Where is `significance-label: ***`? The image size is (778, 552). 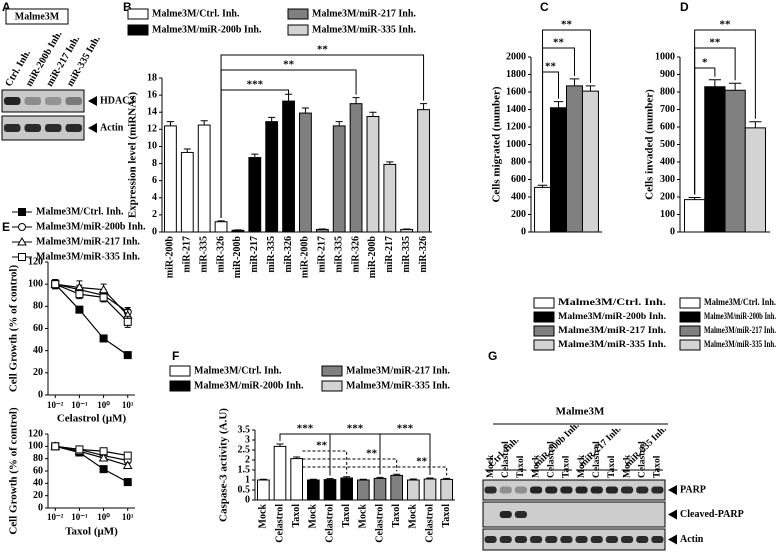 significance-label: *** is located at coordinates (255, 85).